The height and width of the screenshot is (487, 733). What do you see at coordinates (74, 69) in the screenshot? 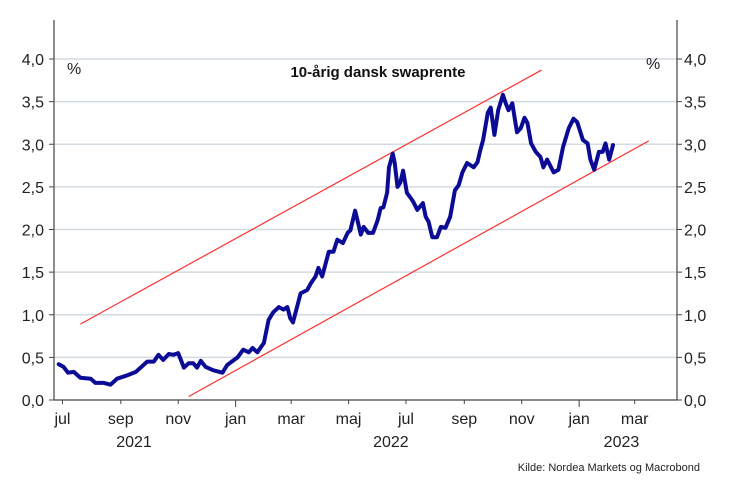
I see `unit-left: %` at bounding box center [74, 69].